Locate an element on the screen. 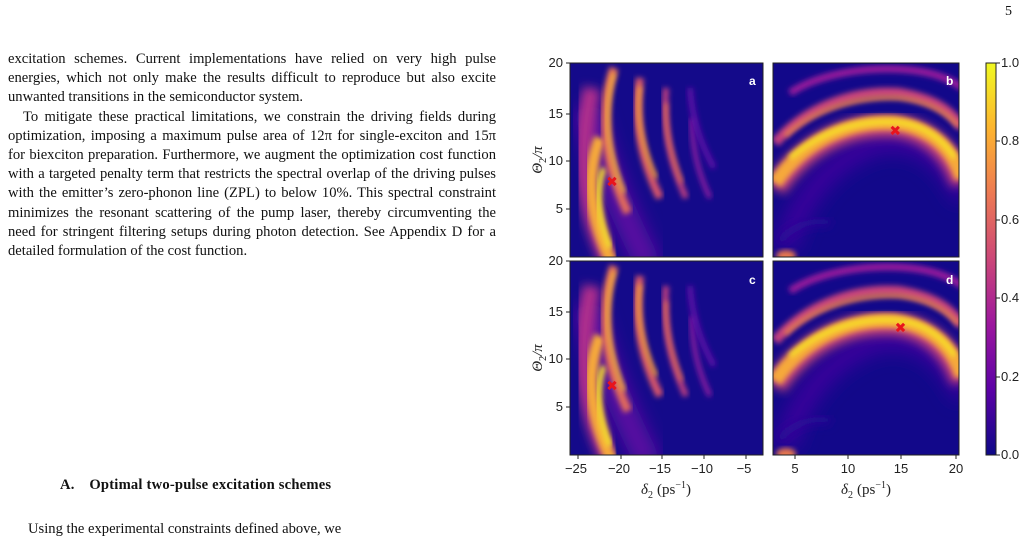  y-axis-upper: 20 15 10 5 is located at coordinates (559, 135).